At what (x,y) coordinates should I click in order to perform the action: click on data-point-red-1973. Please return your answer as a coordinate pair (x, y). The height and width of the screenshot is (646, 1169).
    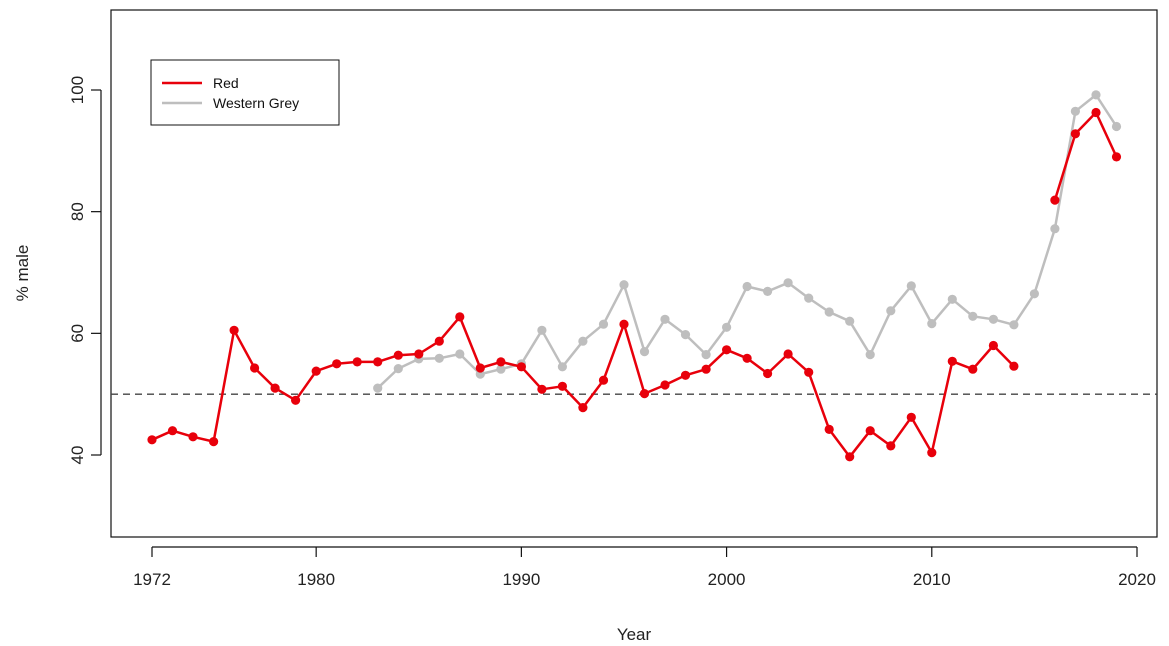
    Looking at the image, I should click on (172, 431).